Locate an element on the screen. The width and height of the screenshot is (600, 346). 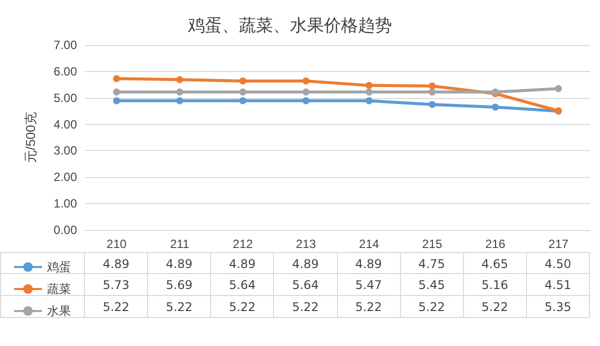
data-label: 5.73 is located at coordinates (116, 285).